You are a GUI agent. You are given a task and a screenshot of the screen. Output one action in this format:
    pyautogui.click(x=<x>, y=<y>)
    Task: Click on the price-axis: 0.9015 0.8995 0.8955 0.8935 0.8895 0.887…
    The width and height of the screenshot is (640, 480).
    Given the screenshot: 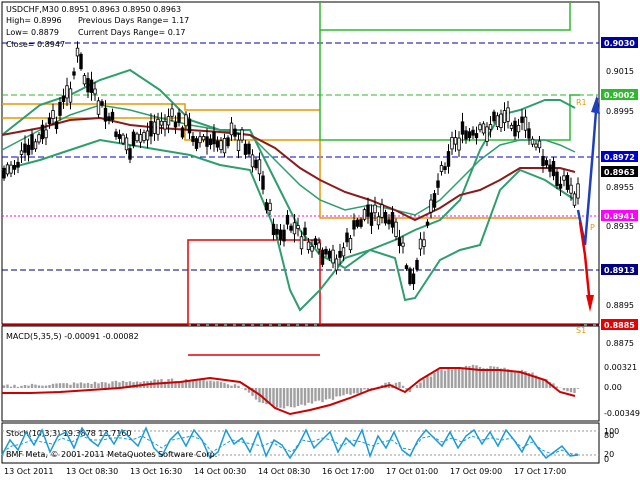 What is the action you would take?
    pyautogui.click(x=619, y=192)
    